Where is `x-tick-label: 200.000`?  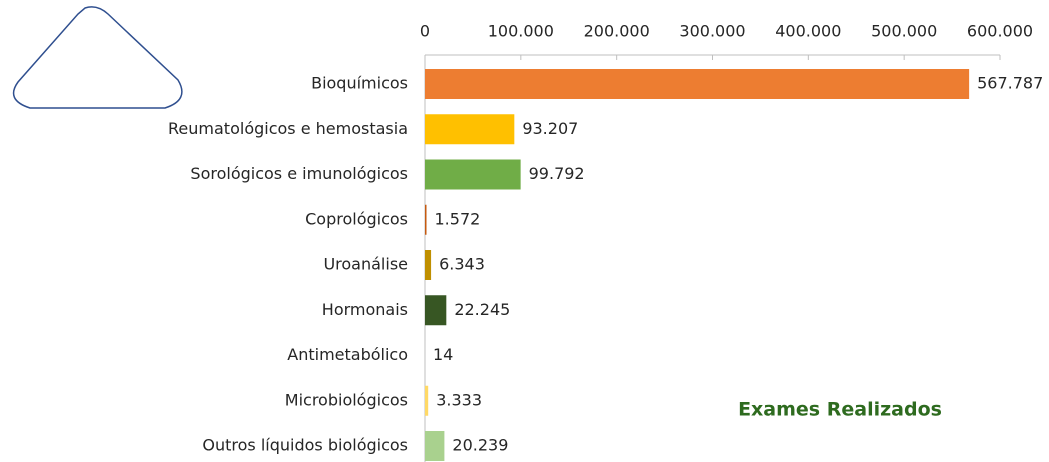
x-tick-label: 200.000 is located at coordinates (617, 31).